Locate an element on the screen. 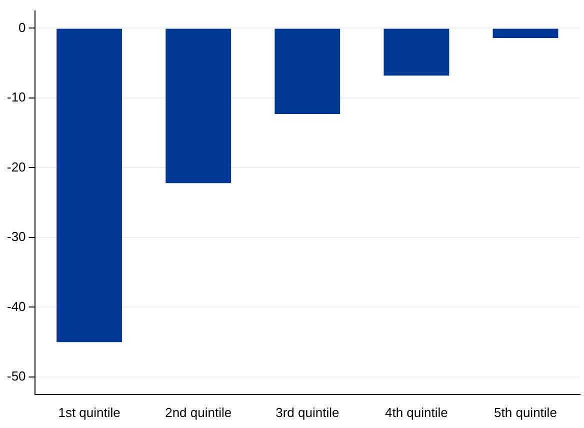 This screenshot has width=584, height=428. y-tick-label: -10 is located at coordinates (16, 97).